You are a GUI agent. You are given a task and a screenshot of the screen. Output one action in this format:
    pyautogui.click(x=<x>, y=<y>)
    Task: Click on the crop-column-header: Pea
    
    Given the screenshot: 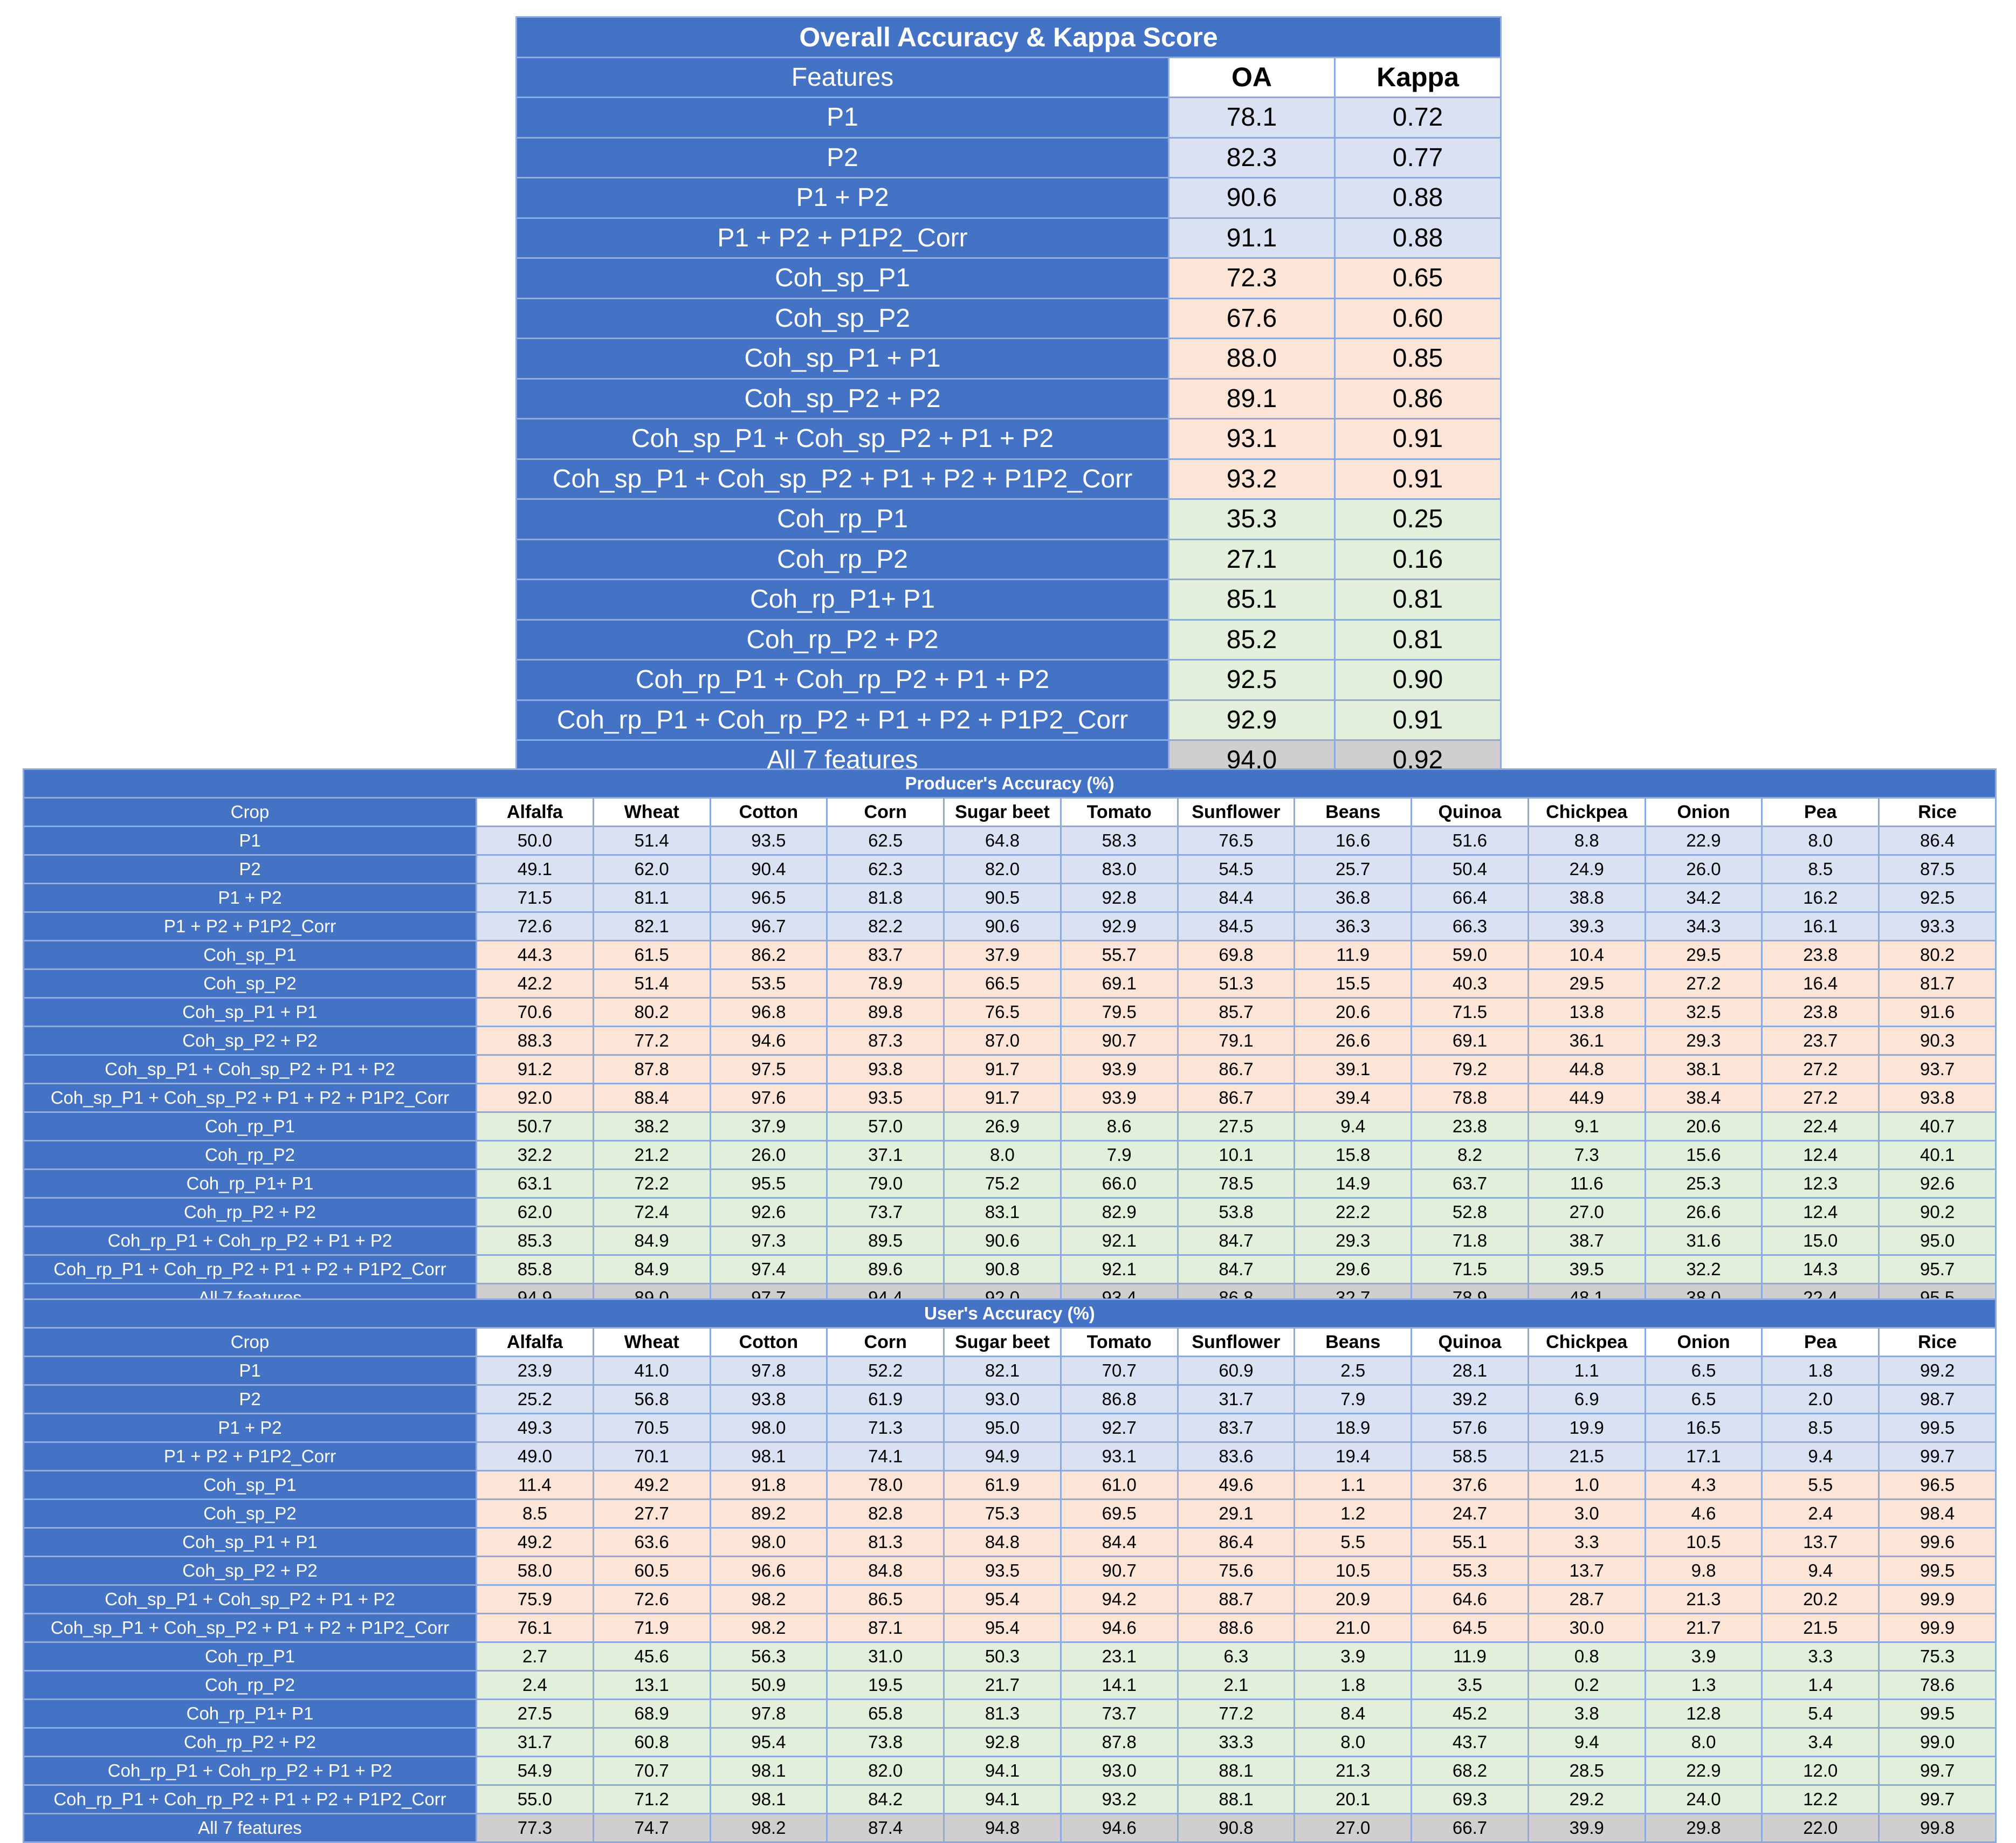 What is the action you would take?
    pyautogui.click(x=1821, y=1342)
    